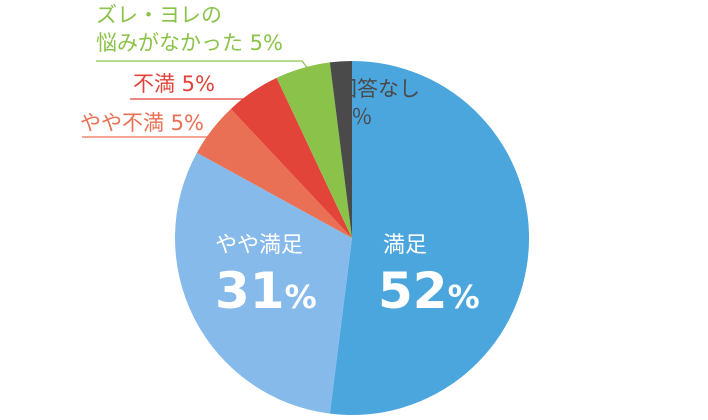 The width and height of the screenshot is (708, 420). Describe the element at coordinates (314, 150) in the screenshot. I see `pie-slice-no-shift-worries` at that location.